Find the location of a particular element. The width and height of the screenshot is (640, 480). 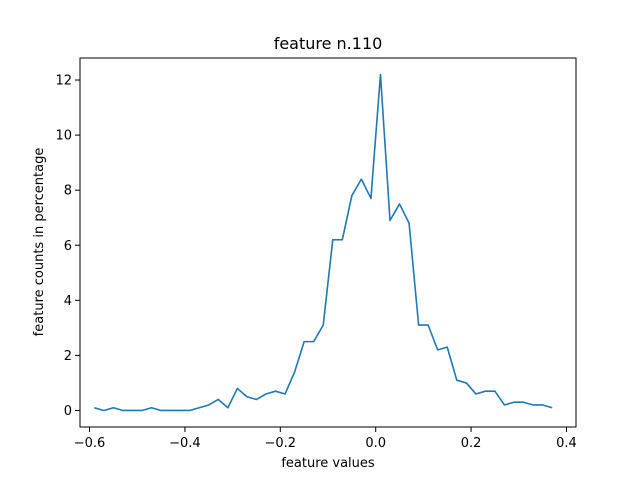

y-tick-label: 8 is located at coordinates (68, 191).